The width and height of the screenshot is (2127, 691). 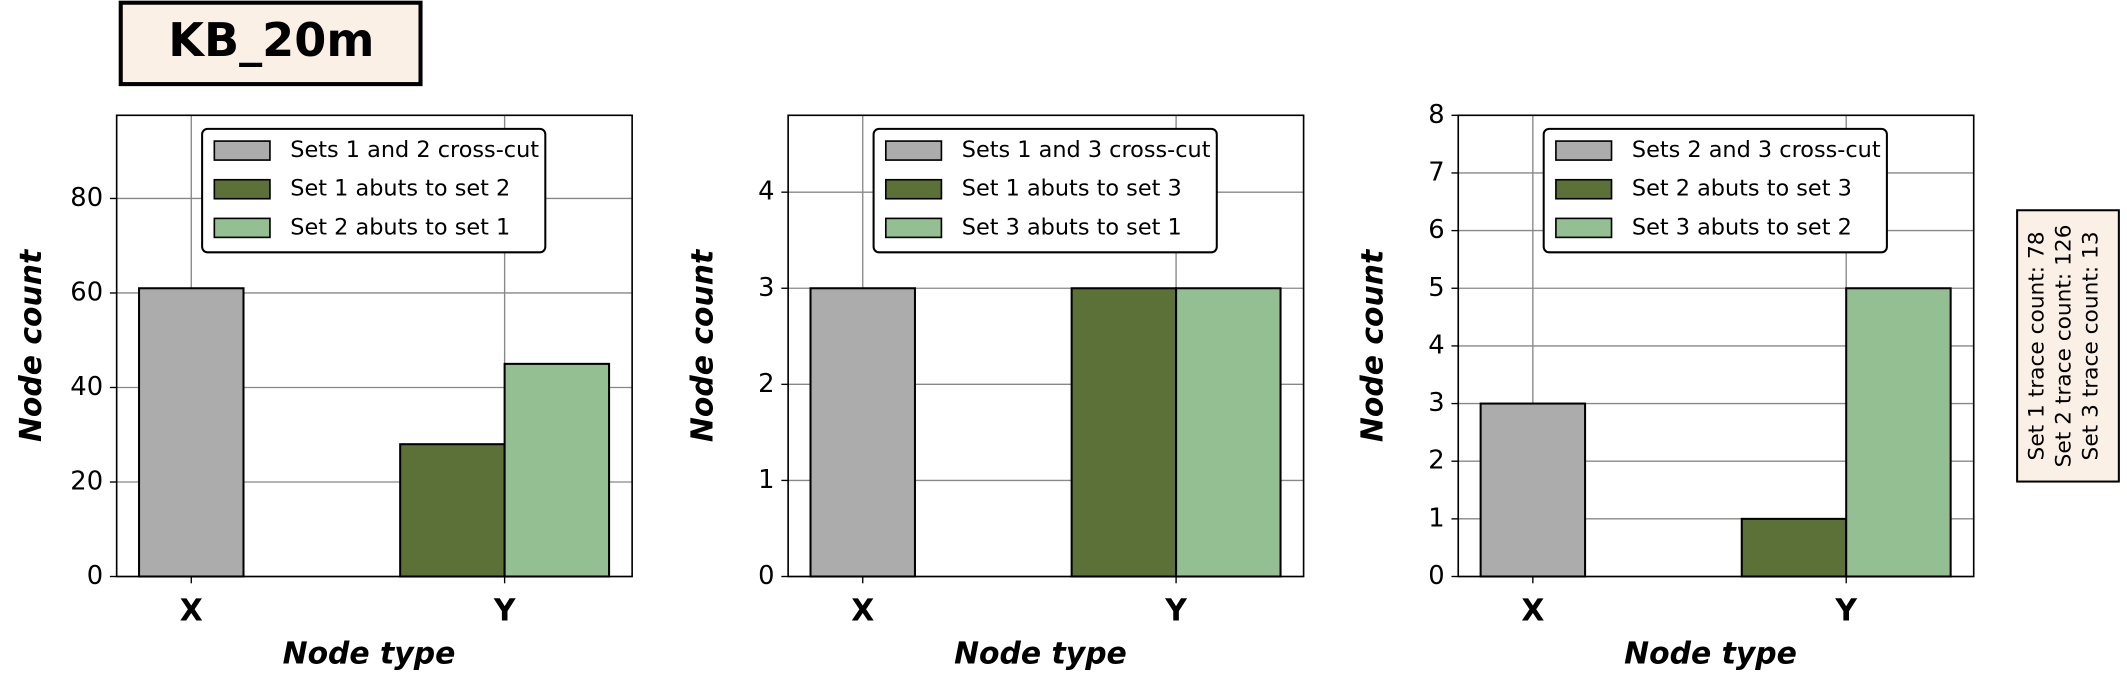 What do you see at coordinates (2091, 345) in the screenshot?
I see `annotation-line: Set 3 trace count: 13` at bounding box center [2091, 345].